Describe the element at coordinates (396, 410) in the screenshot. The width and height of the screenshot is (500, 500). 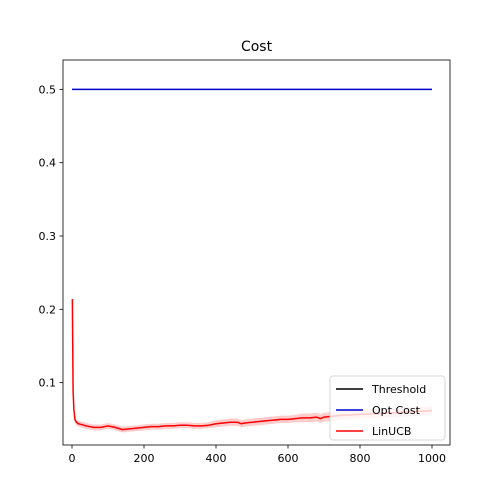
I see `legend-label-opt-cost: Opt Cost` at that location.